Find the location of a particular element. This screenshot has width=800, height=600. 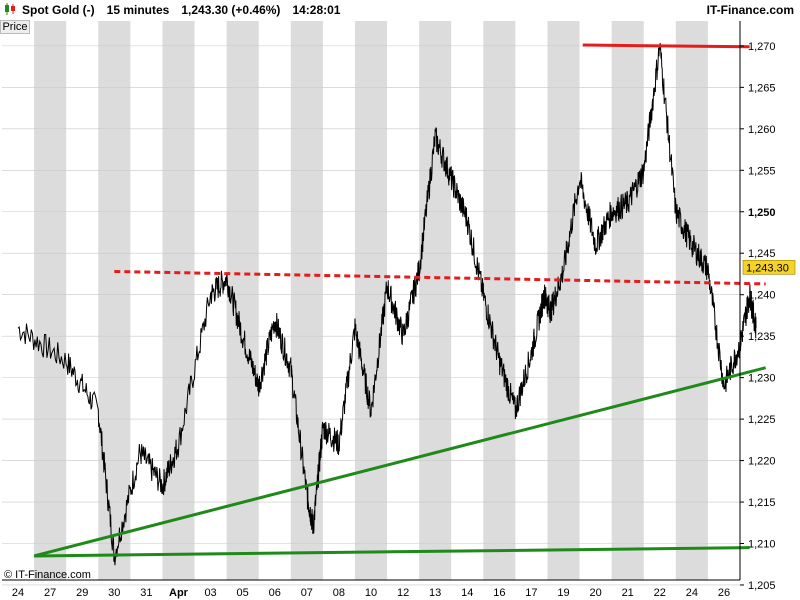

y-tick-label: 1,245 is located at coordinates (762, 254).